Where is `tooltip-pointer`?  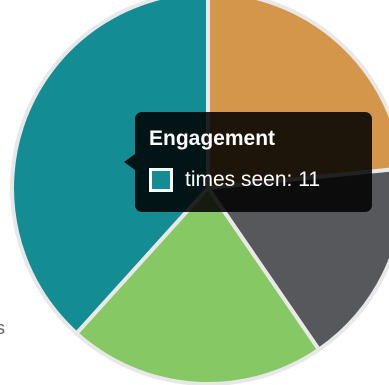 tooltip-pointer is located at coordinates (129, 162).